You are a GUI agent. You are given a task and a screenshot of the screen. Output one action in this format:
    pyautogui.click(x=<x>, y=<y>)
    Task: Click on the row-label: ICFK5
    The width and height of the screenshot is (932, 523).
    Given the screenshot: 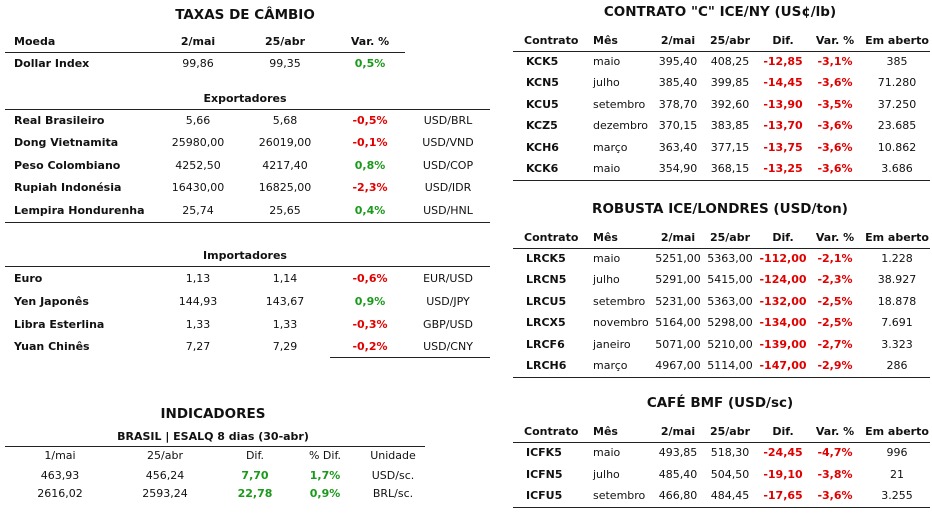 What is the action you would take?
    pyautogui.click(x=544, y=452)
    